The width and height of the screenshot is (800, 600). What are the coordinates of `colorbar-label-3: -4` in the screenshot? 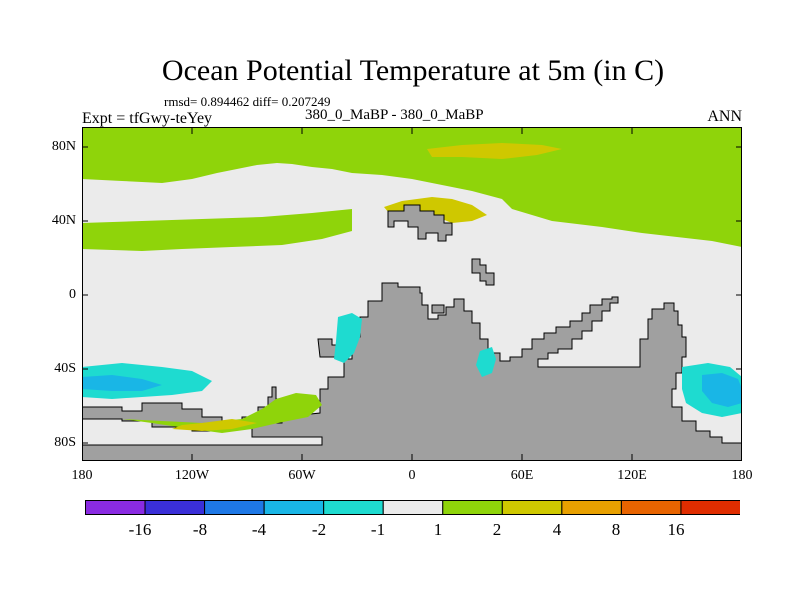 It's located at (259, 529).